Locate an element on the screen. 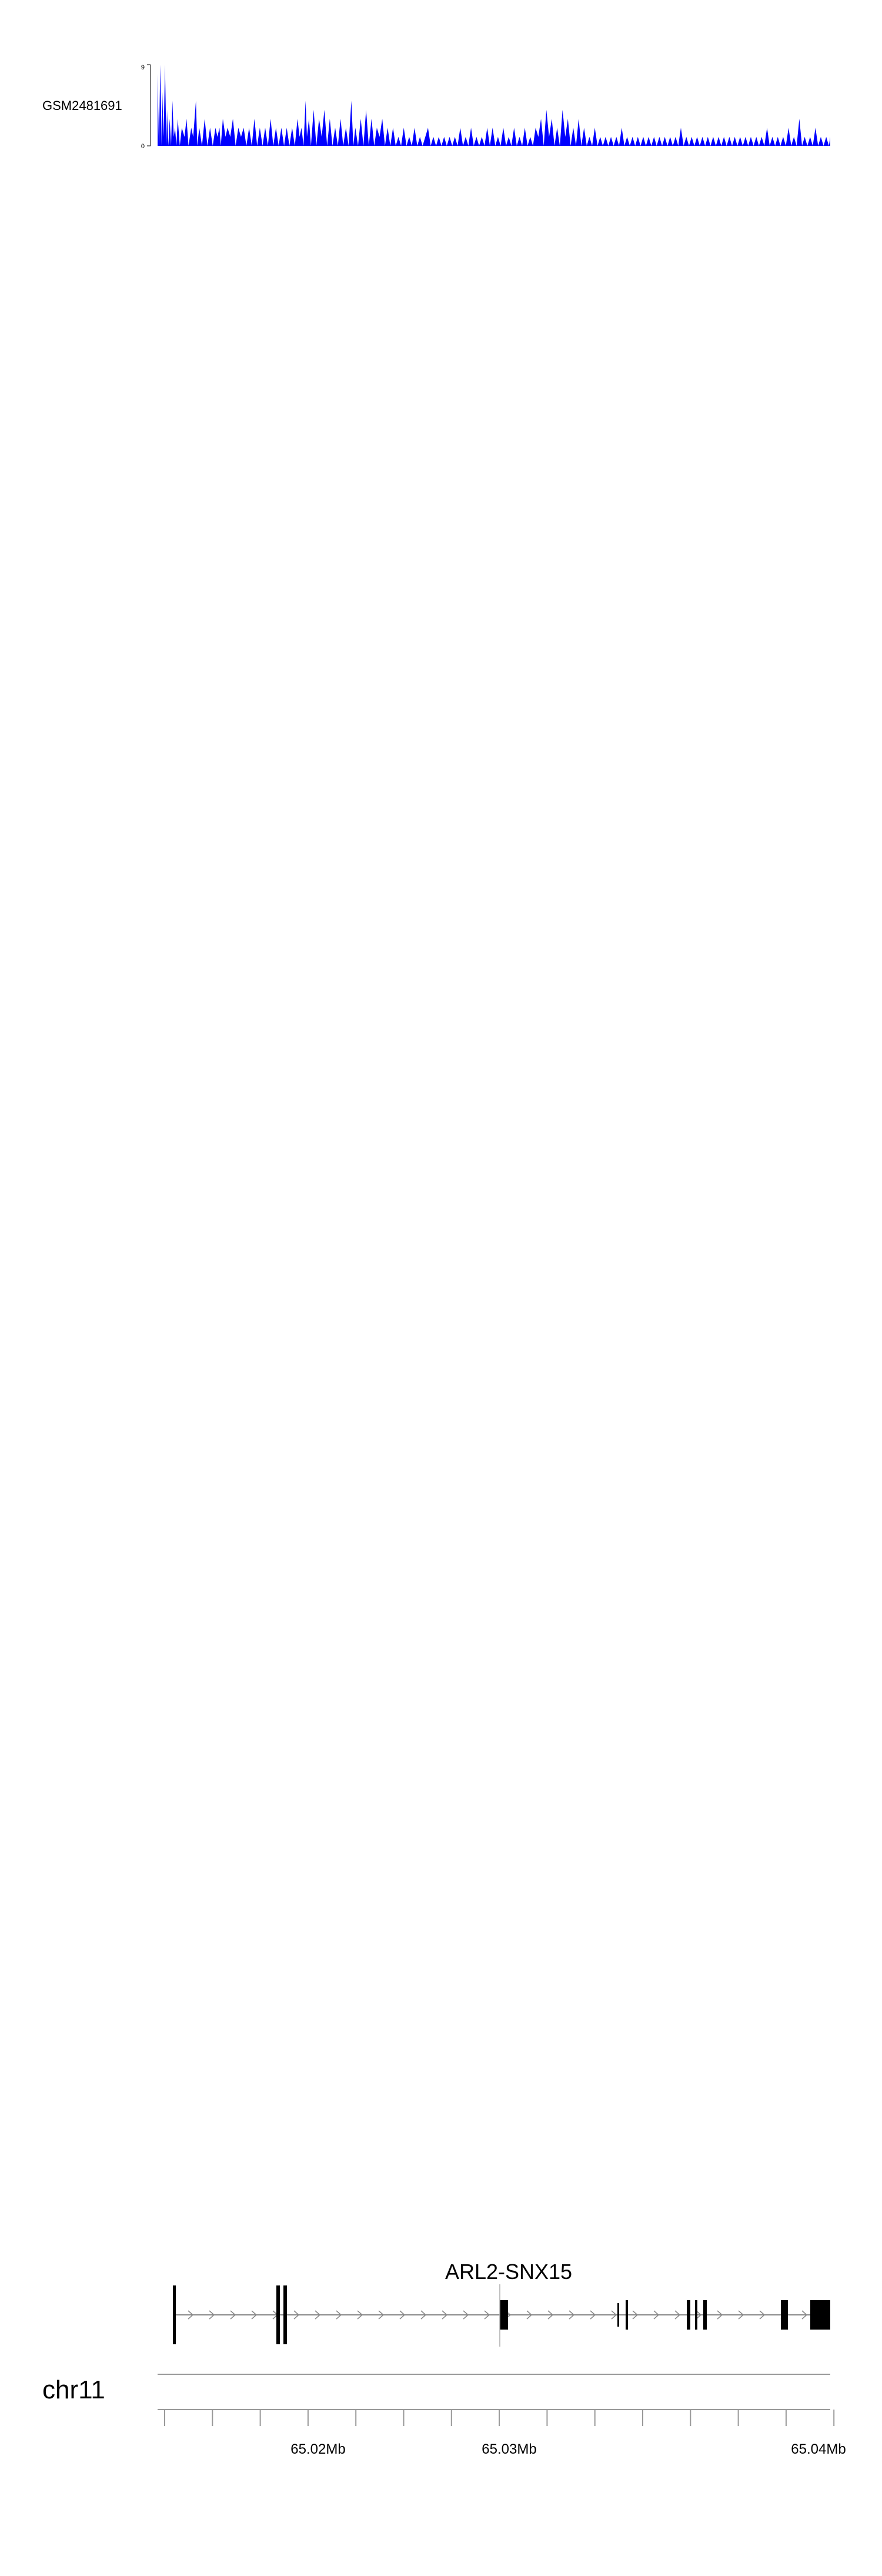 The image size is (882, 2576). y-max-label: 9 is located at coordinates (143, 67).